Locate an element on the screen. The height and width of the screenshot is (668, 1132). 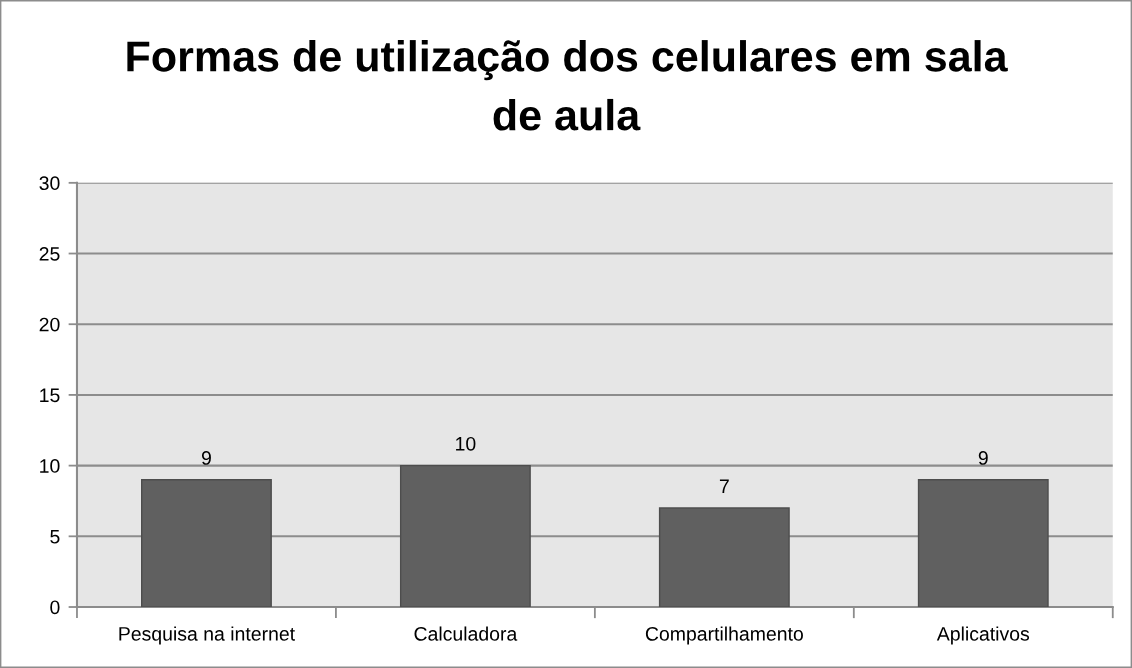
y-tick-label: 5 is located at coordinates (55, 536).